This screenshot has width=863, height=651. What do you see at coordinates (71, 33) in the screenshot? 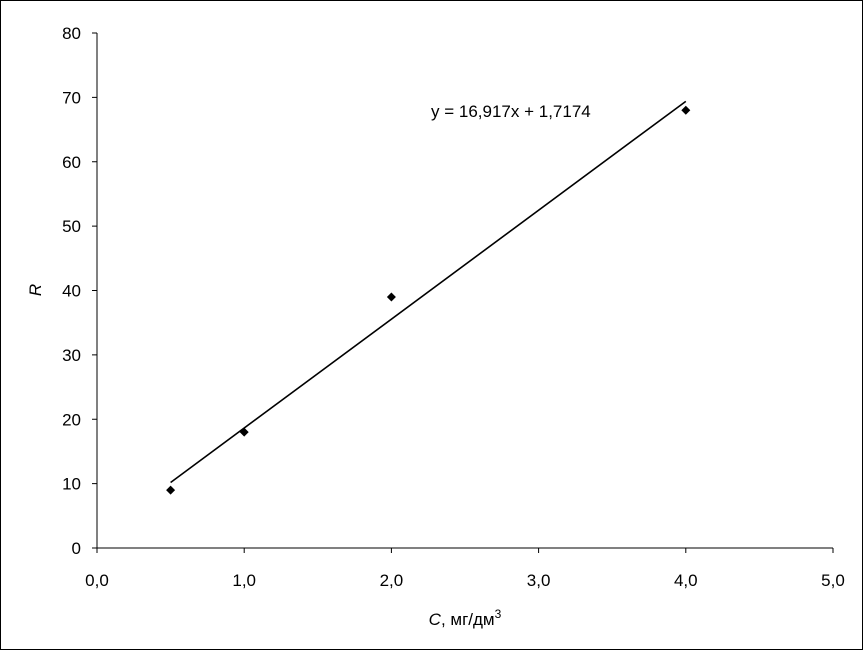
I see `y-tick-label: 80` at bounding box center [71, 33].